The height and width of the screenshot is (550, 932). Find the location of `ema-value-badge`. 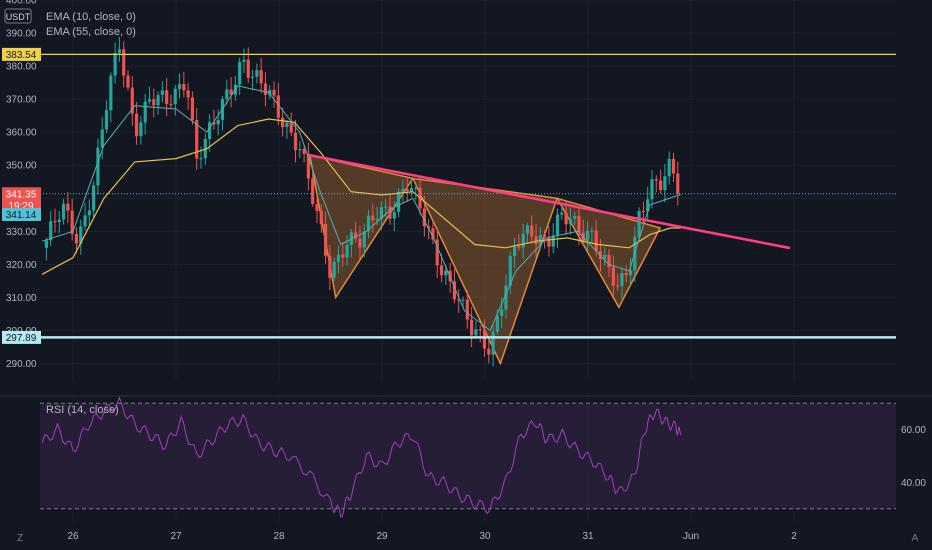

ema-value-badge is located at coordinates (21, 214).